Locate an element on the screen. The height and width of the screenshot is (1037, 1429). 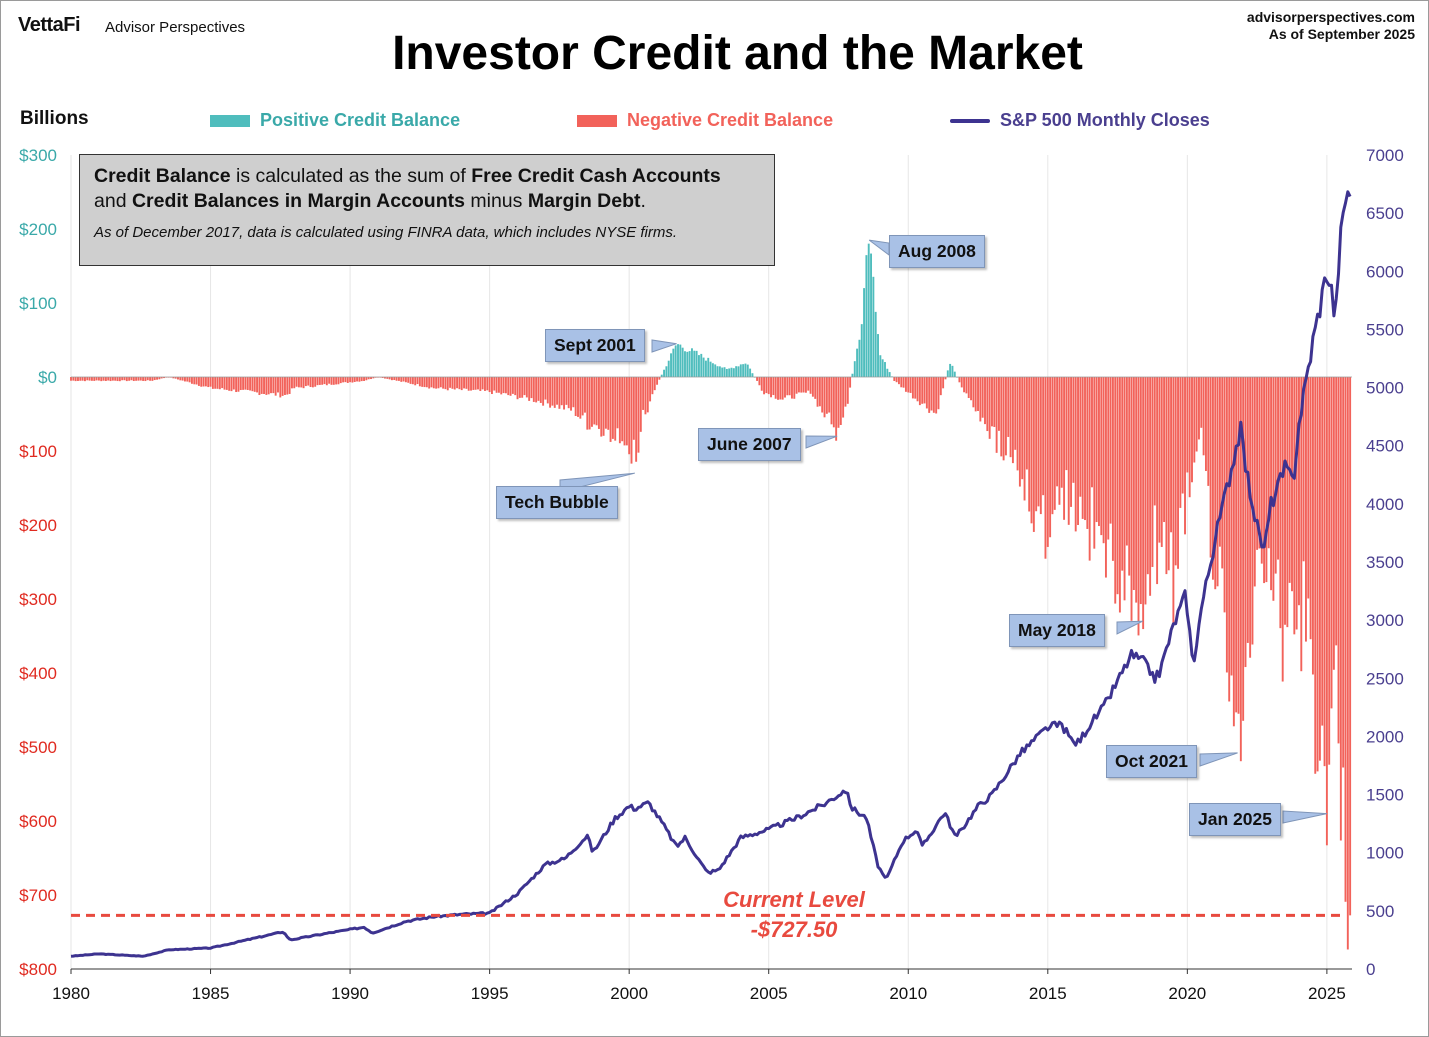
as-of-date: As of September 2025 is located at coordinates (1341, 34).